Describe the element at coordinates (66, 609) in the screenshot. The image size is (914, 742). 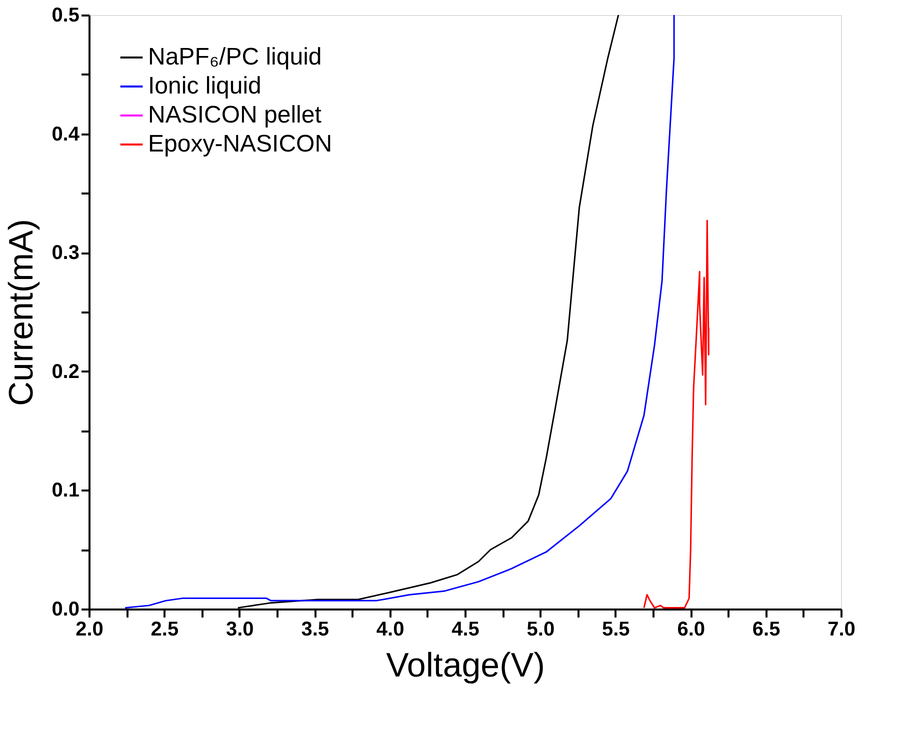
I see `y-tick-label: 0.0` at that location.